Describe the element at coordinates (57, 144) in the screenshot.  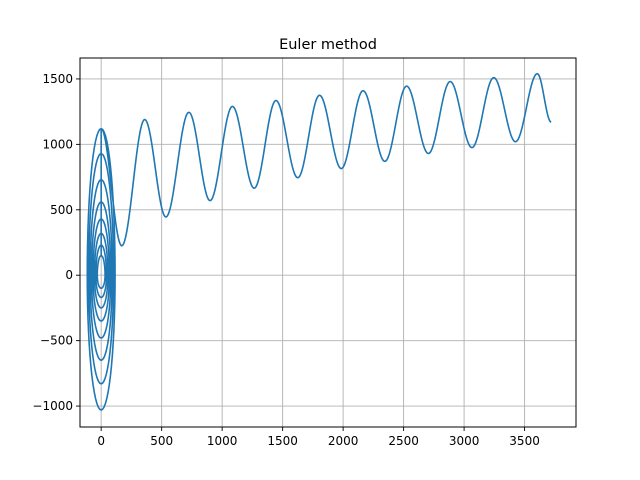
I see `y-tick-label: 1000` at that location.